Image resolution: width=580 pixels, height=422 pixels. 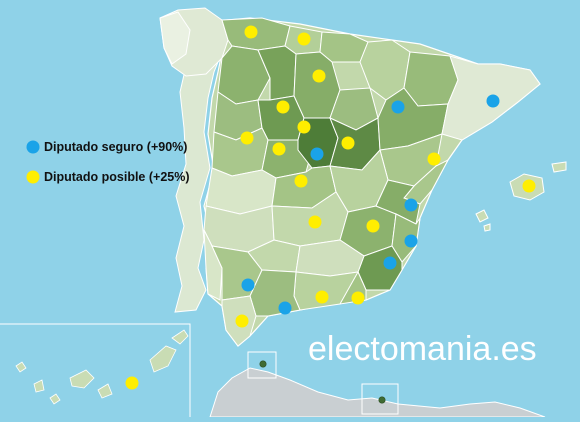 I want to click on marker-seguro-barcelona, so click(x=493, y=101).